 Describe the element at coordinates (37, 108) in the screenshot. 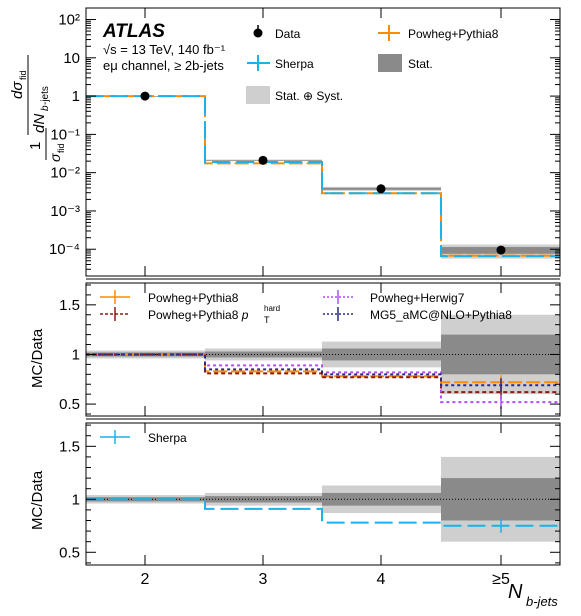

I see `top-y-axis-title: 1 σ fid dσ fid dN b -jets` at that location.